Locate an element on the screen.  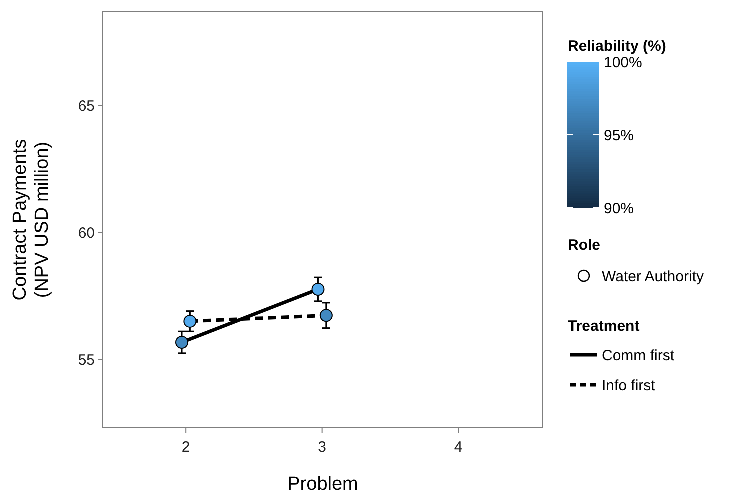
legend-label: Comm first is located at coordinates (639, 355).